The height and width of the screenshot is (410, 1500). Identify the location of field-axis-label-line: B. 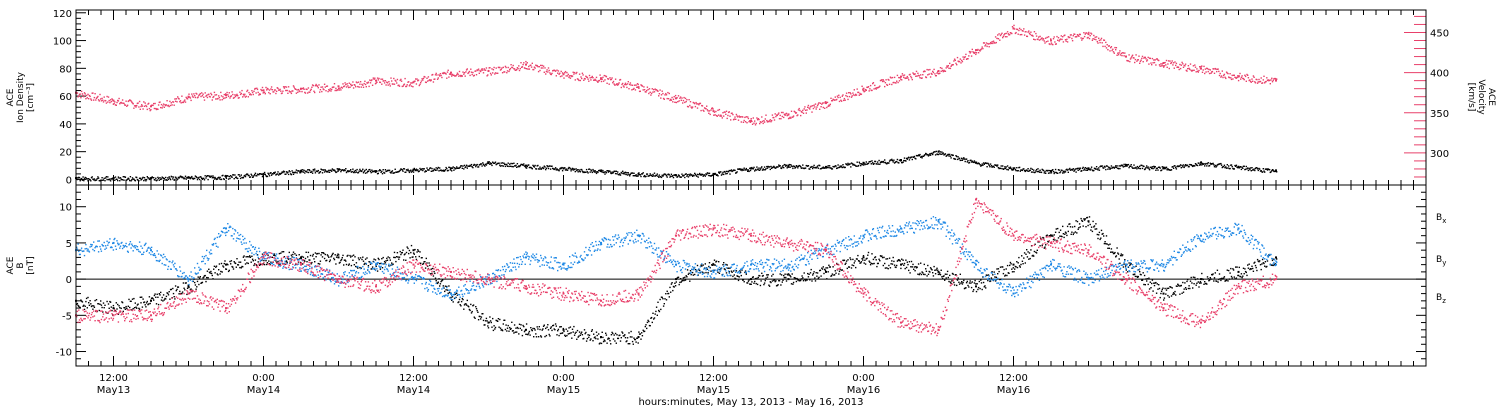
(21, 265).